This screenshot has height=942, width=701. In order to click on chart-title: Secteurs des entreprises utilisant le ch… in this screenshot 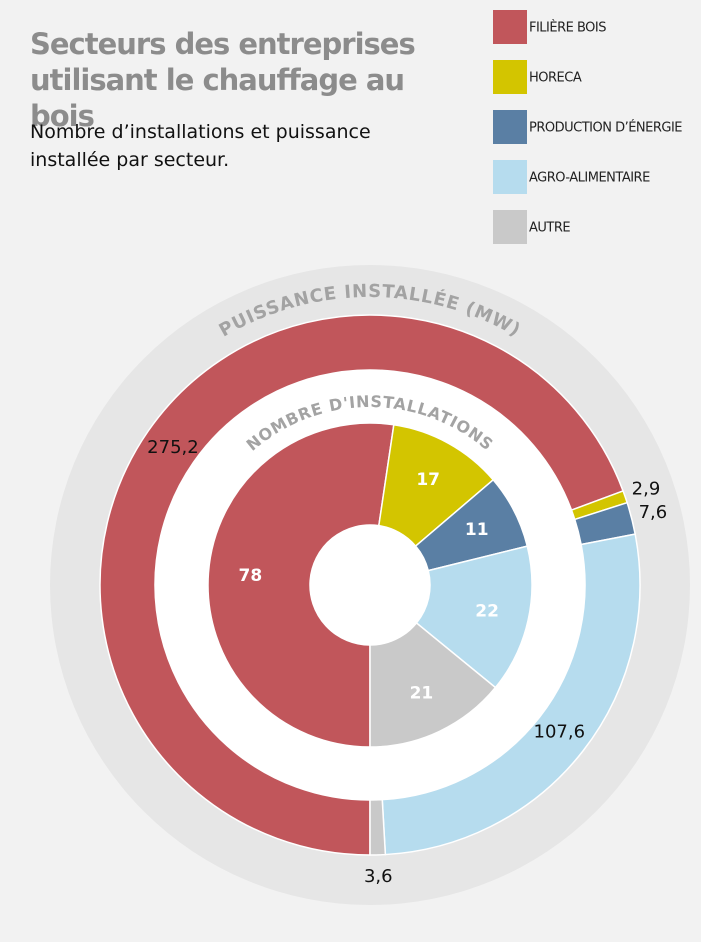, I will do `click(223, 80)`.